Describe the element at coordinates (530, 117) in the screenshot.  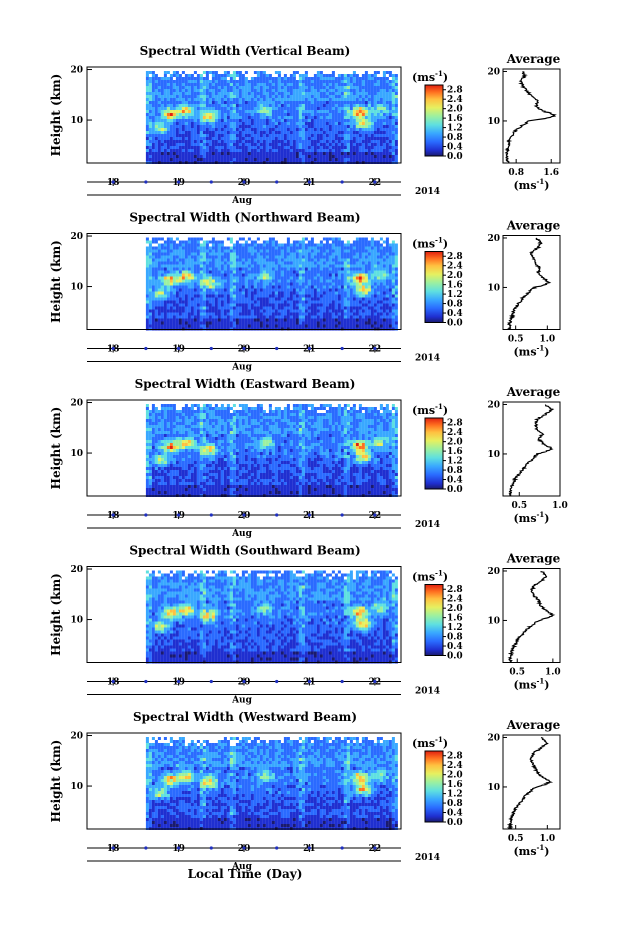
I see `average-profile-line` at that location.